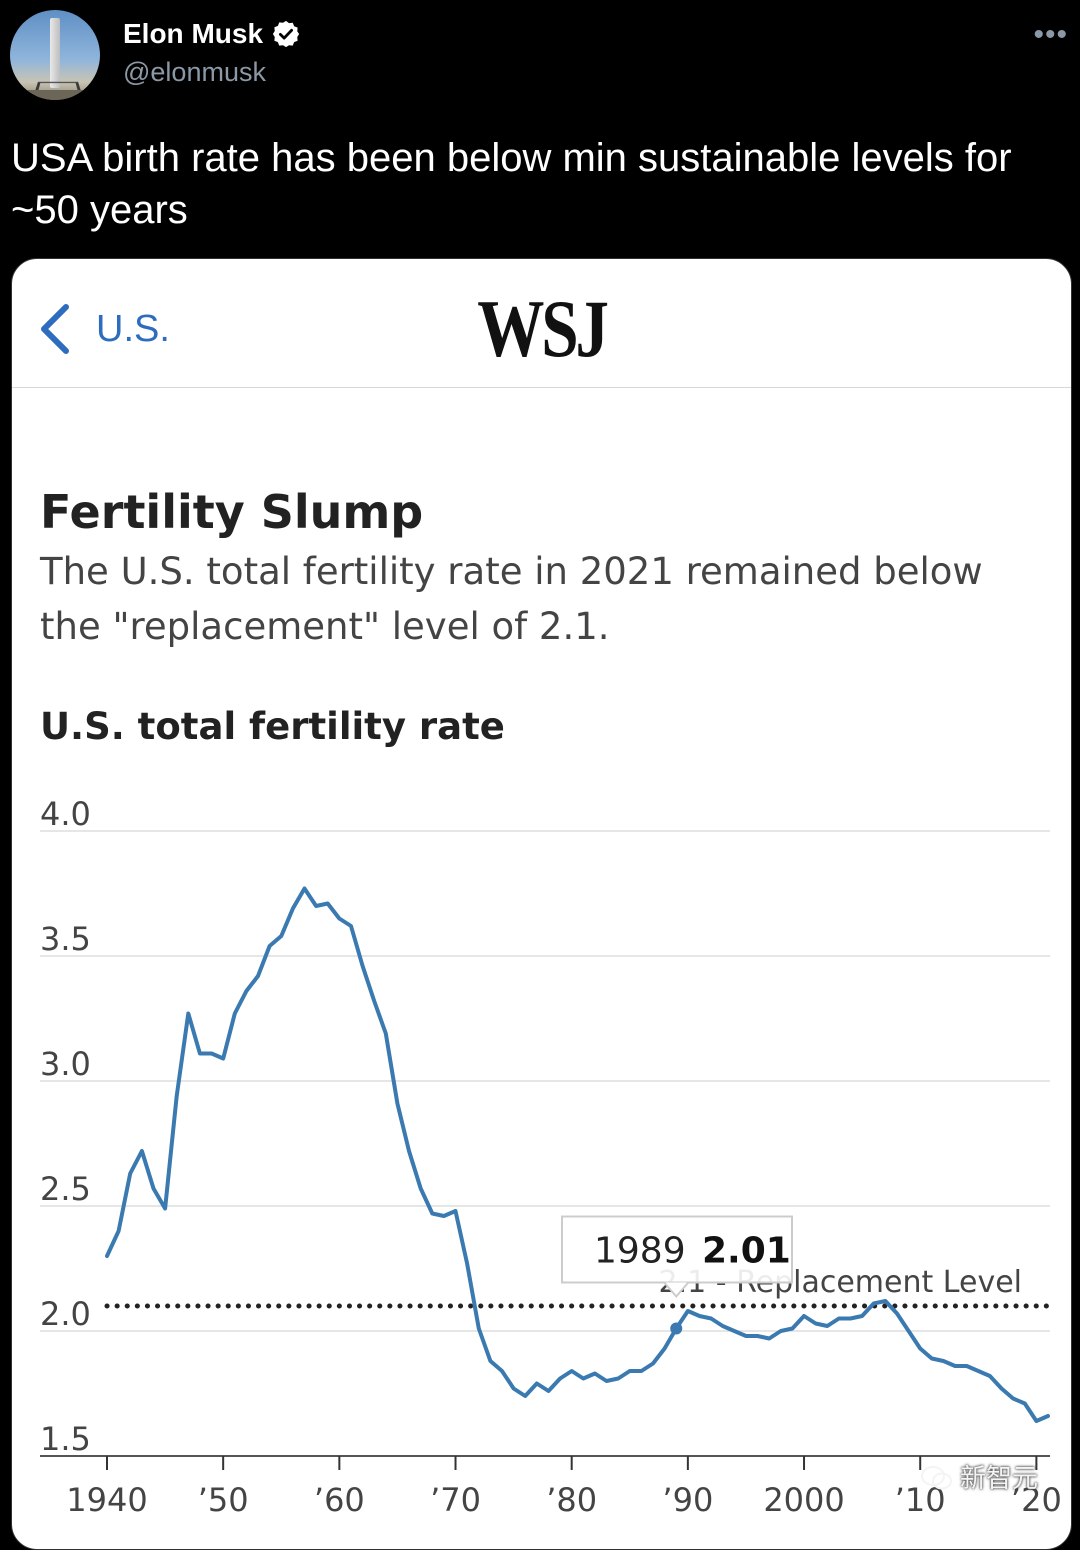  What do you see at coordinates (54, 329) in the screenshot?
I see `chevron-left-icon` at bounding box center [54, 329].